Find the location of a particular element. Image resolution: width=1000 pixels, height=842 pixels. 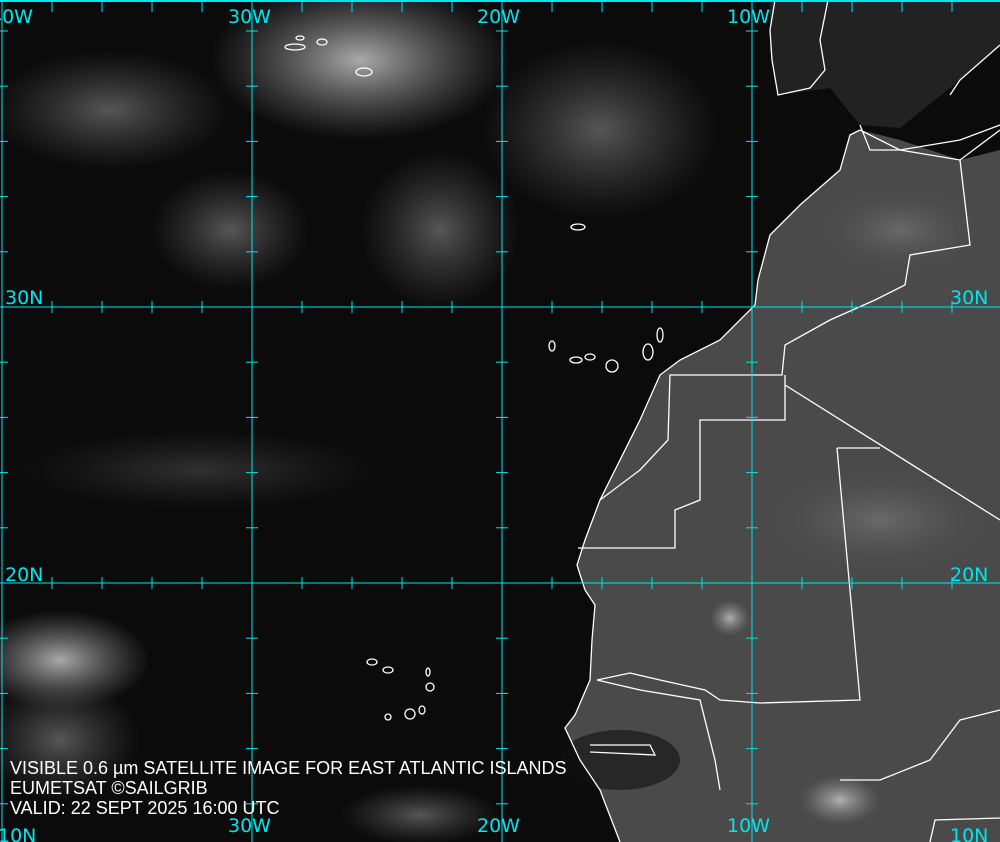

lat-label-10n: 10N is located at coordinates (18, 833).